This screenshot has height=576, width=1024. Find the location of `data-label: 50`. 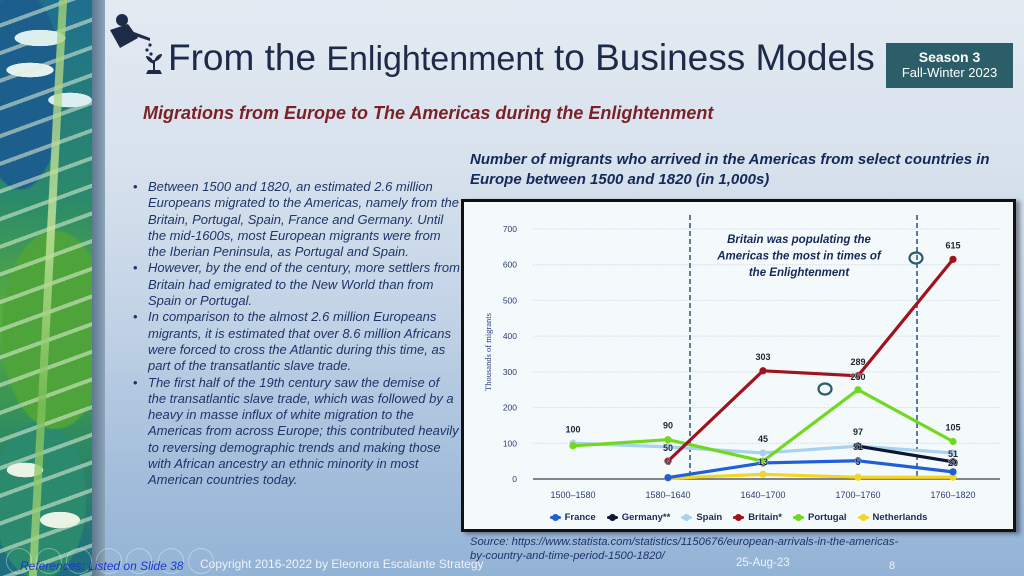

data-label: 50 is located at coordinates (668, 448).